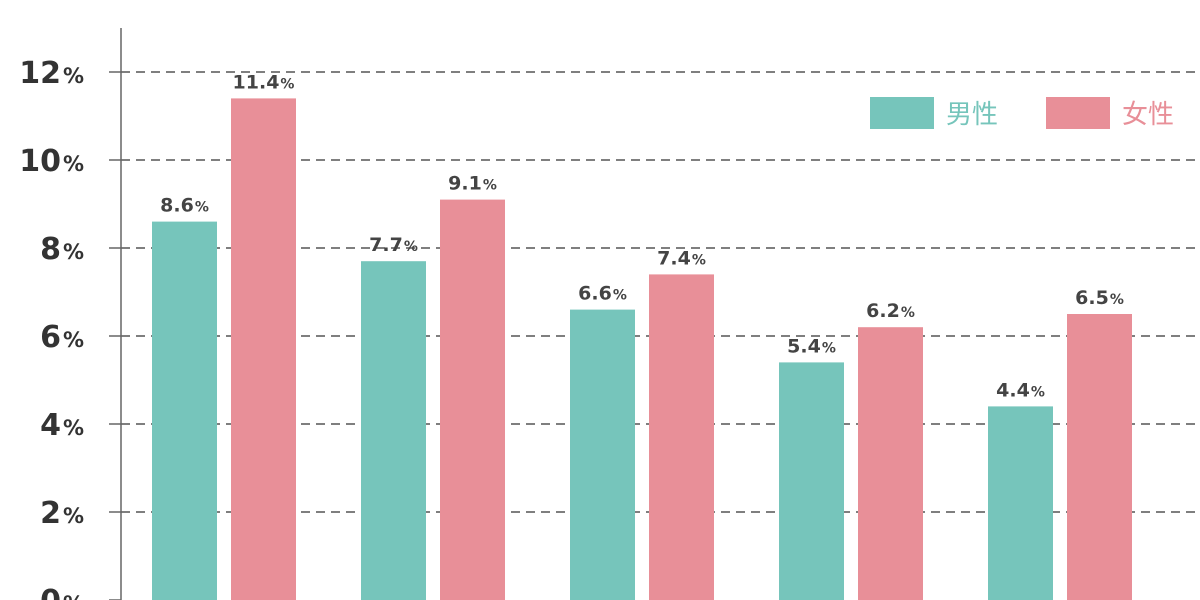 This screenshot has height=600, width=1200. I want to click on data-label: 8.6%, so click(184, 206).